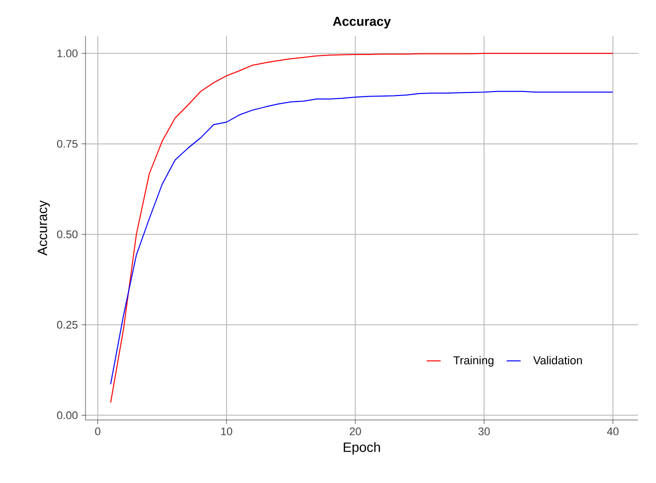 The height and width of the screenshot is (483, 656). What do you see at coordinates (67, 53) in the screenshot?
I see `y-tick-label: 1.00` at bounding box center [67, 53].